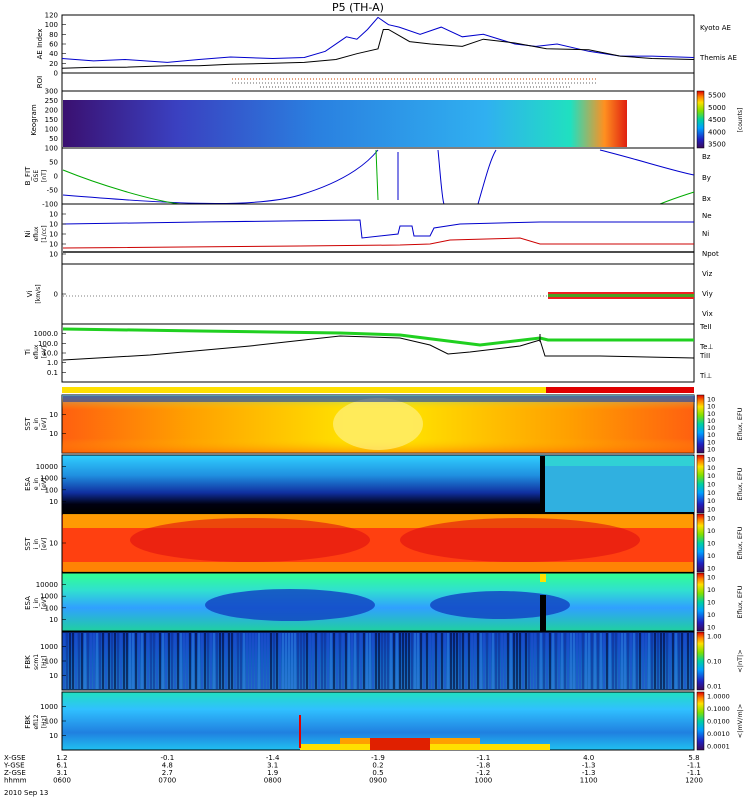 The height and width of the screenshot is (800, 750). I want to click on x-axis-value: 3.1, so click(61, 773).